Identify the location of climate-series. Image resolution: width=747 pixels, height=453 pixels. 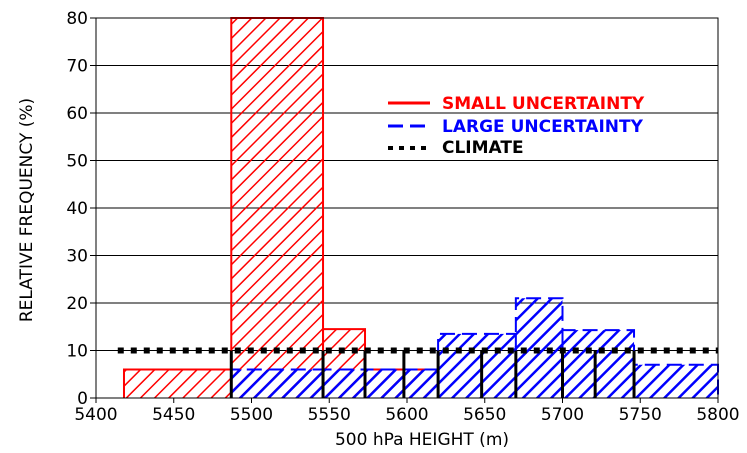
(417, 372).